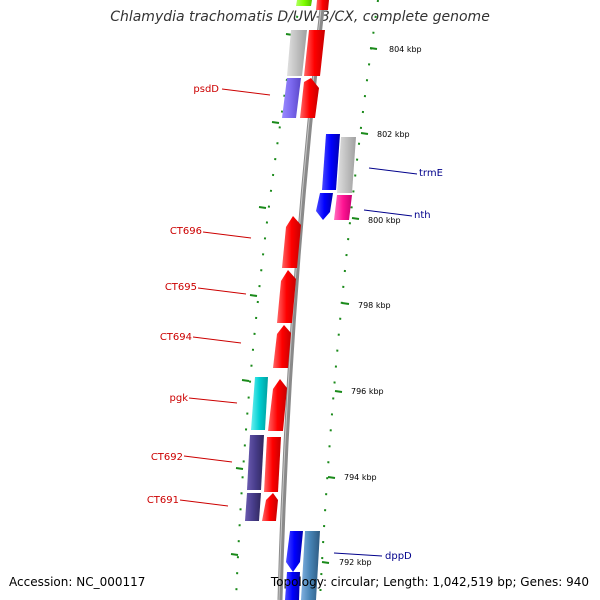 The width and height of the screenshot is (600, 600). I want to click on feature-trmE-blue, so click(331, 162).